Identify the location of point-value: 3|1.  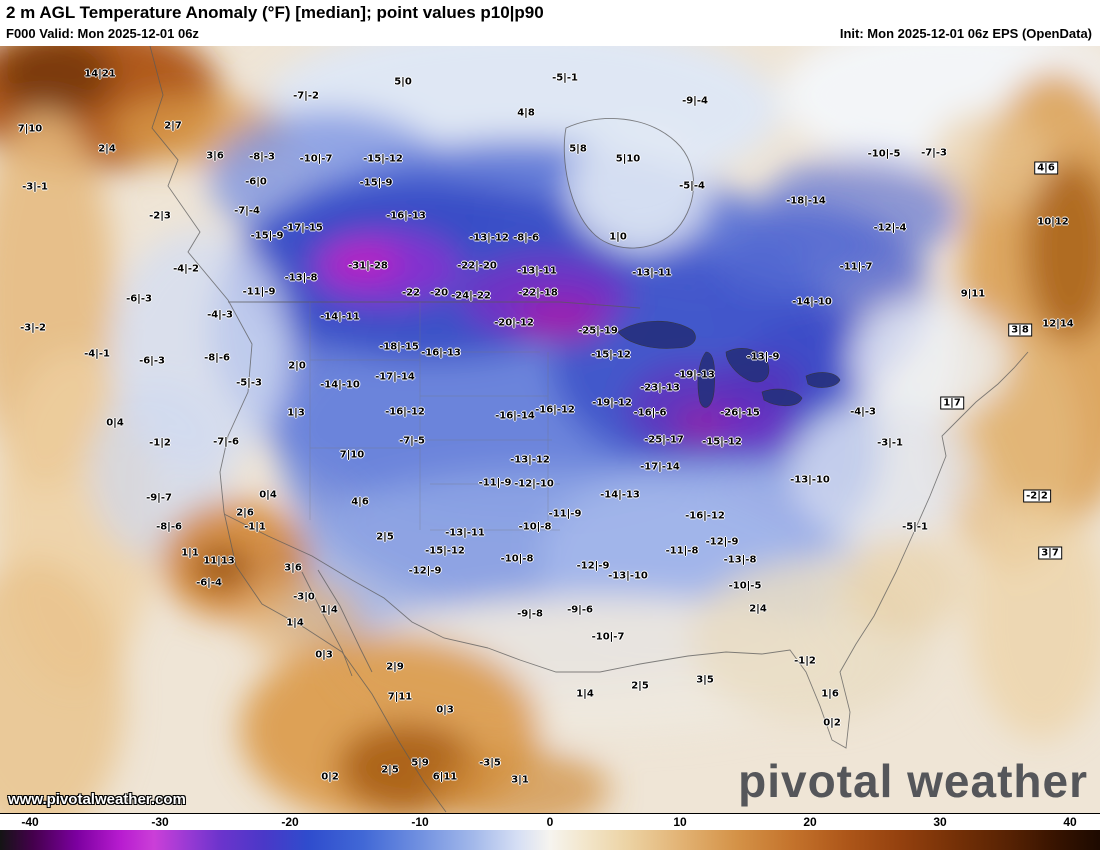
(520, 780).